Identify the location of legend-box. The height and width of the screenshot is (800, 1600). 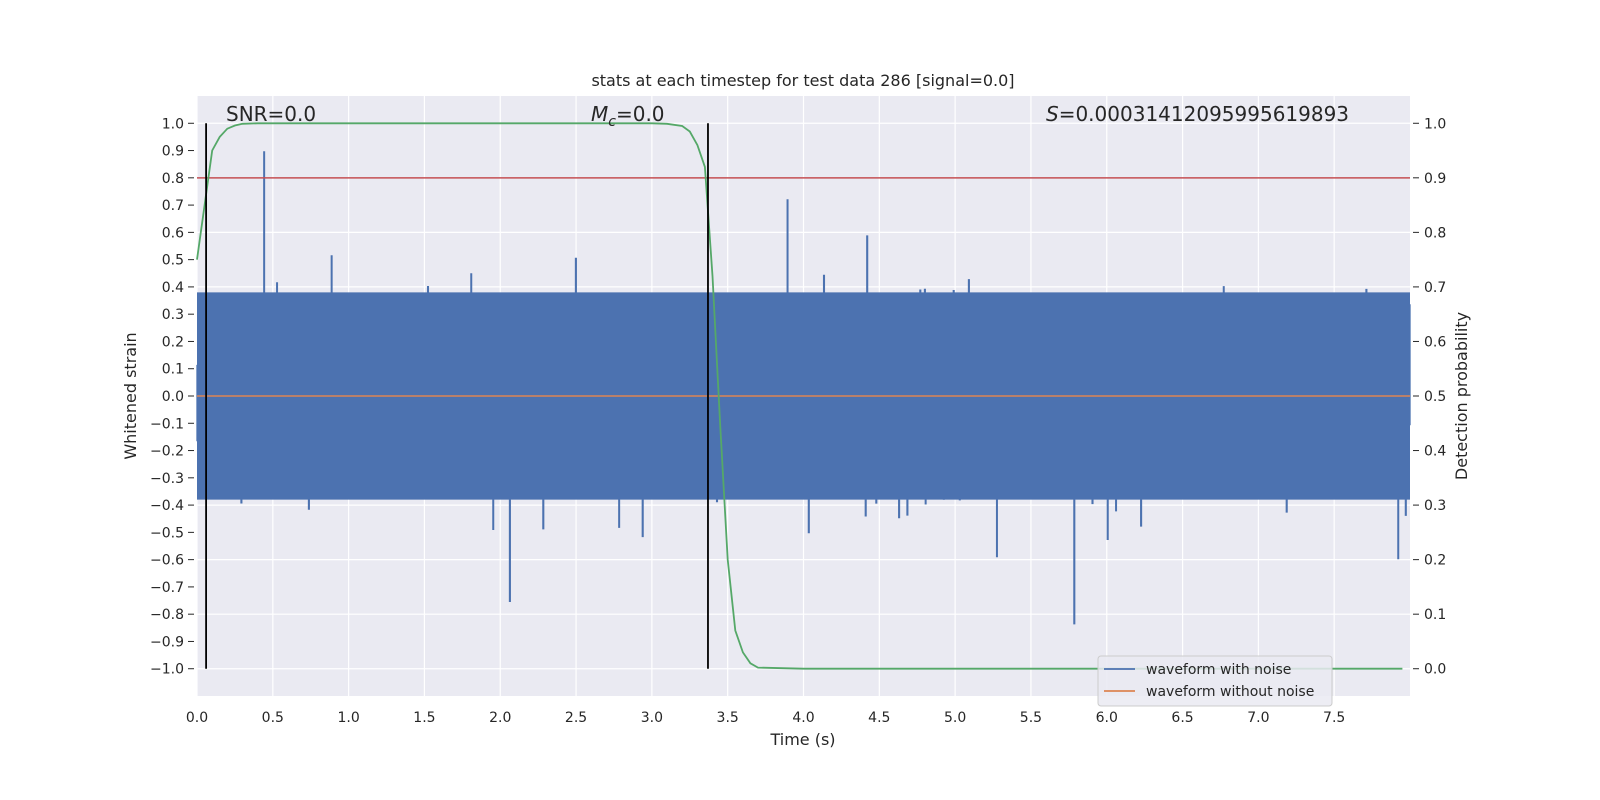
(1215, 681).